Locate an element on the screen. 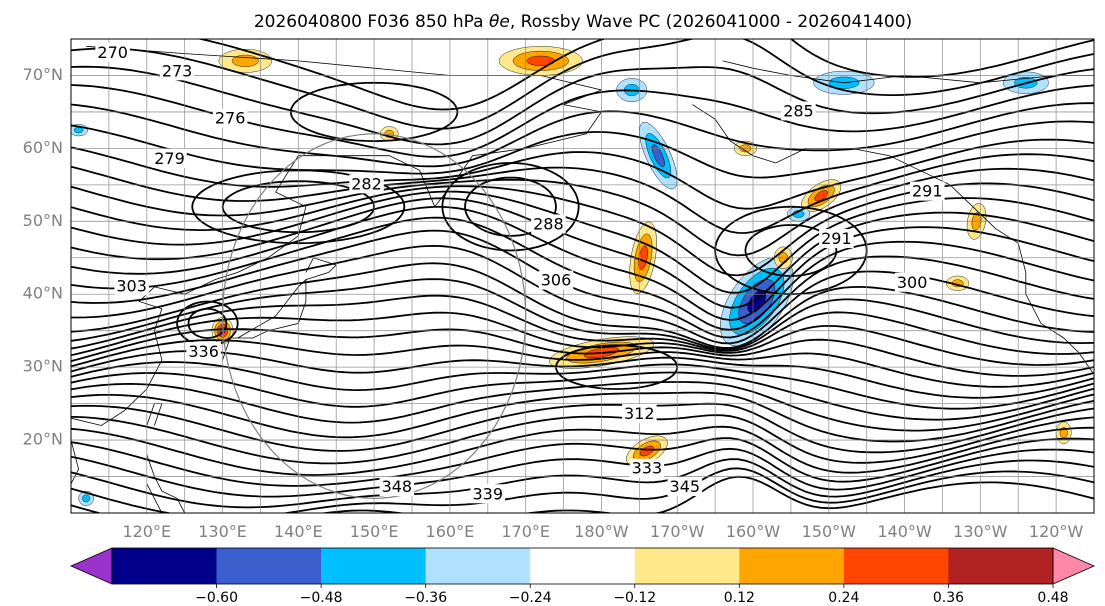 The height and width of the screenshot is (606, 1105). longitude-tick-label: 170°W is located at coordinates (677, 531).